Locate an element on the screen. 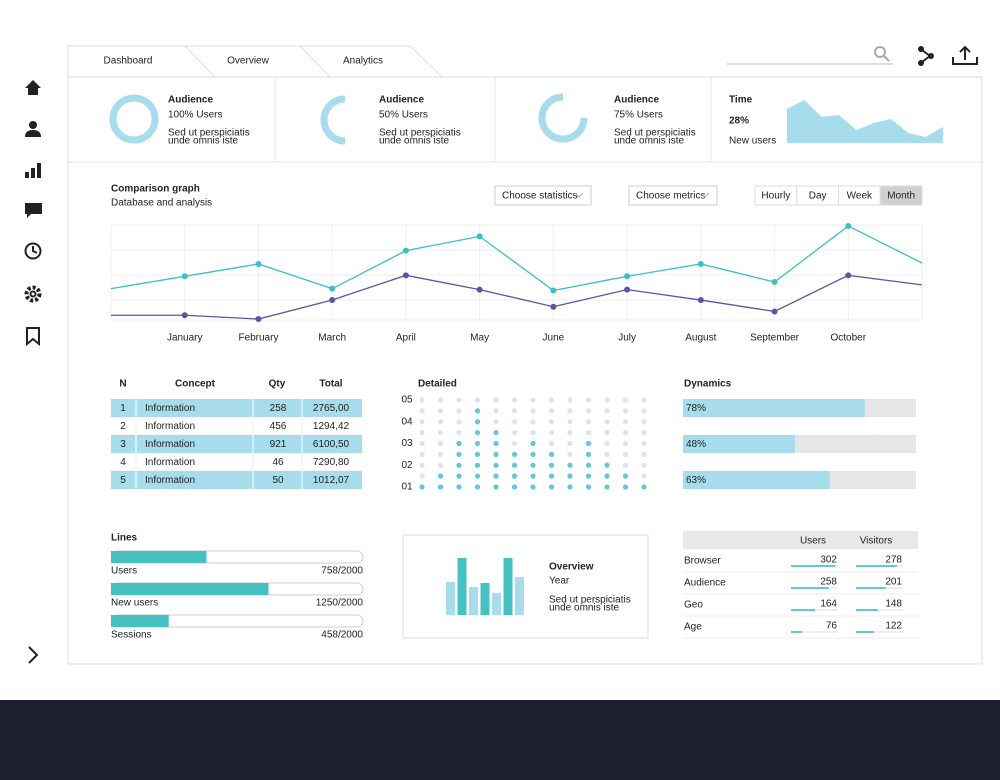 Image resolution: width=1000 pixels, height=780 pixels. progress-value: 758/2000 is located at coordinates (342, 571).